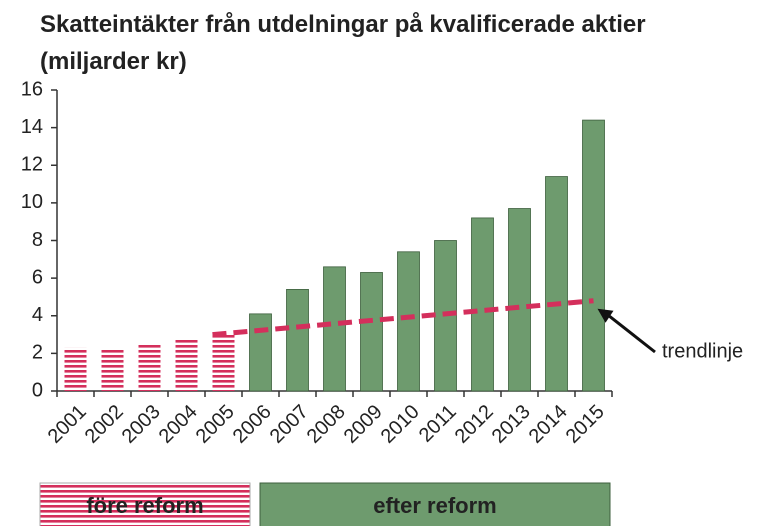 This screenshot has width=773, height=526. I want to click on x-tick-label: 2003, so click(141, 424).